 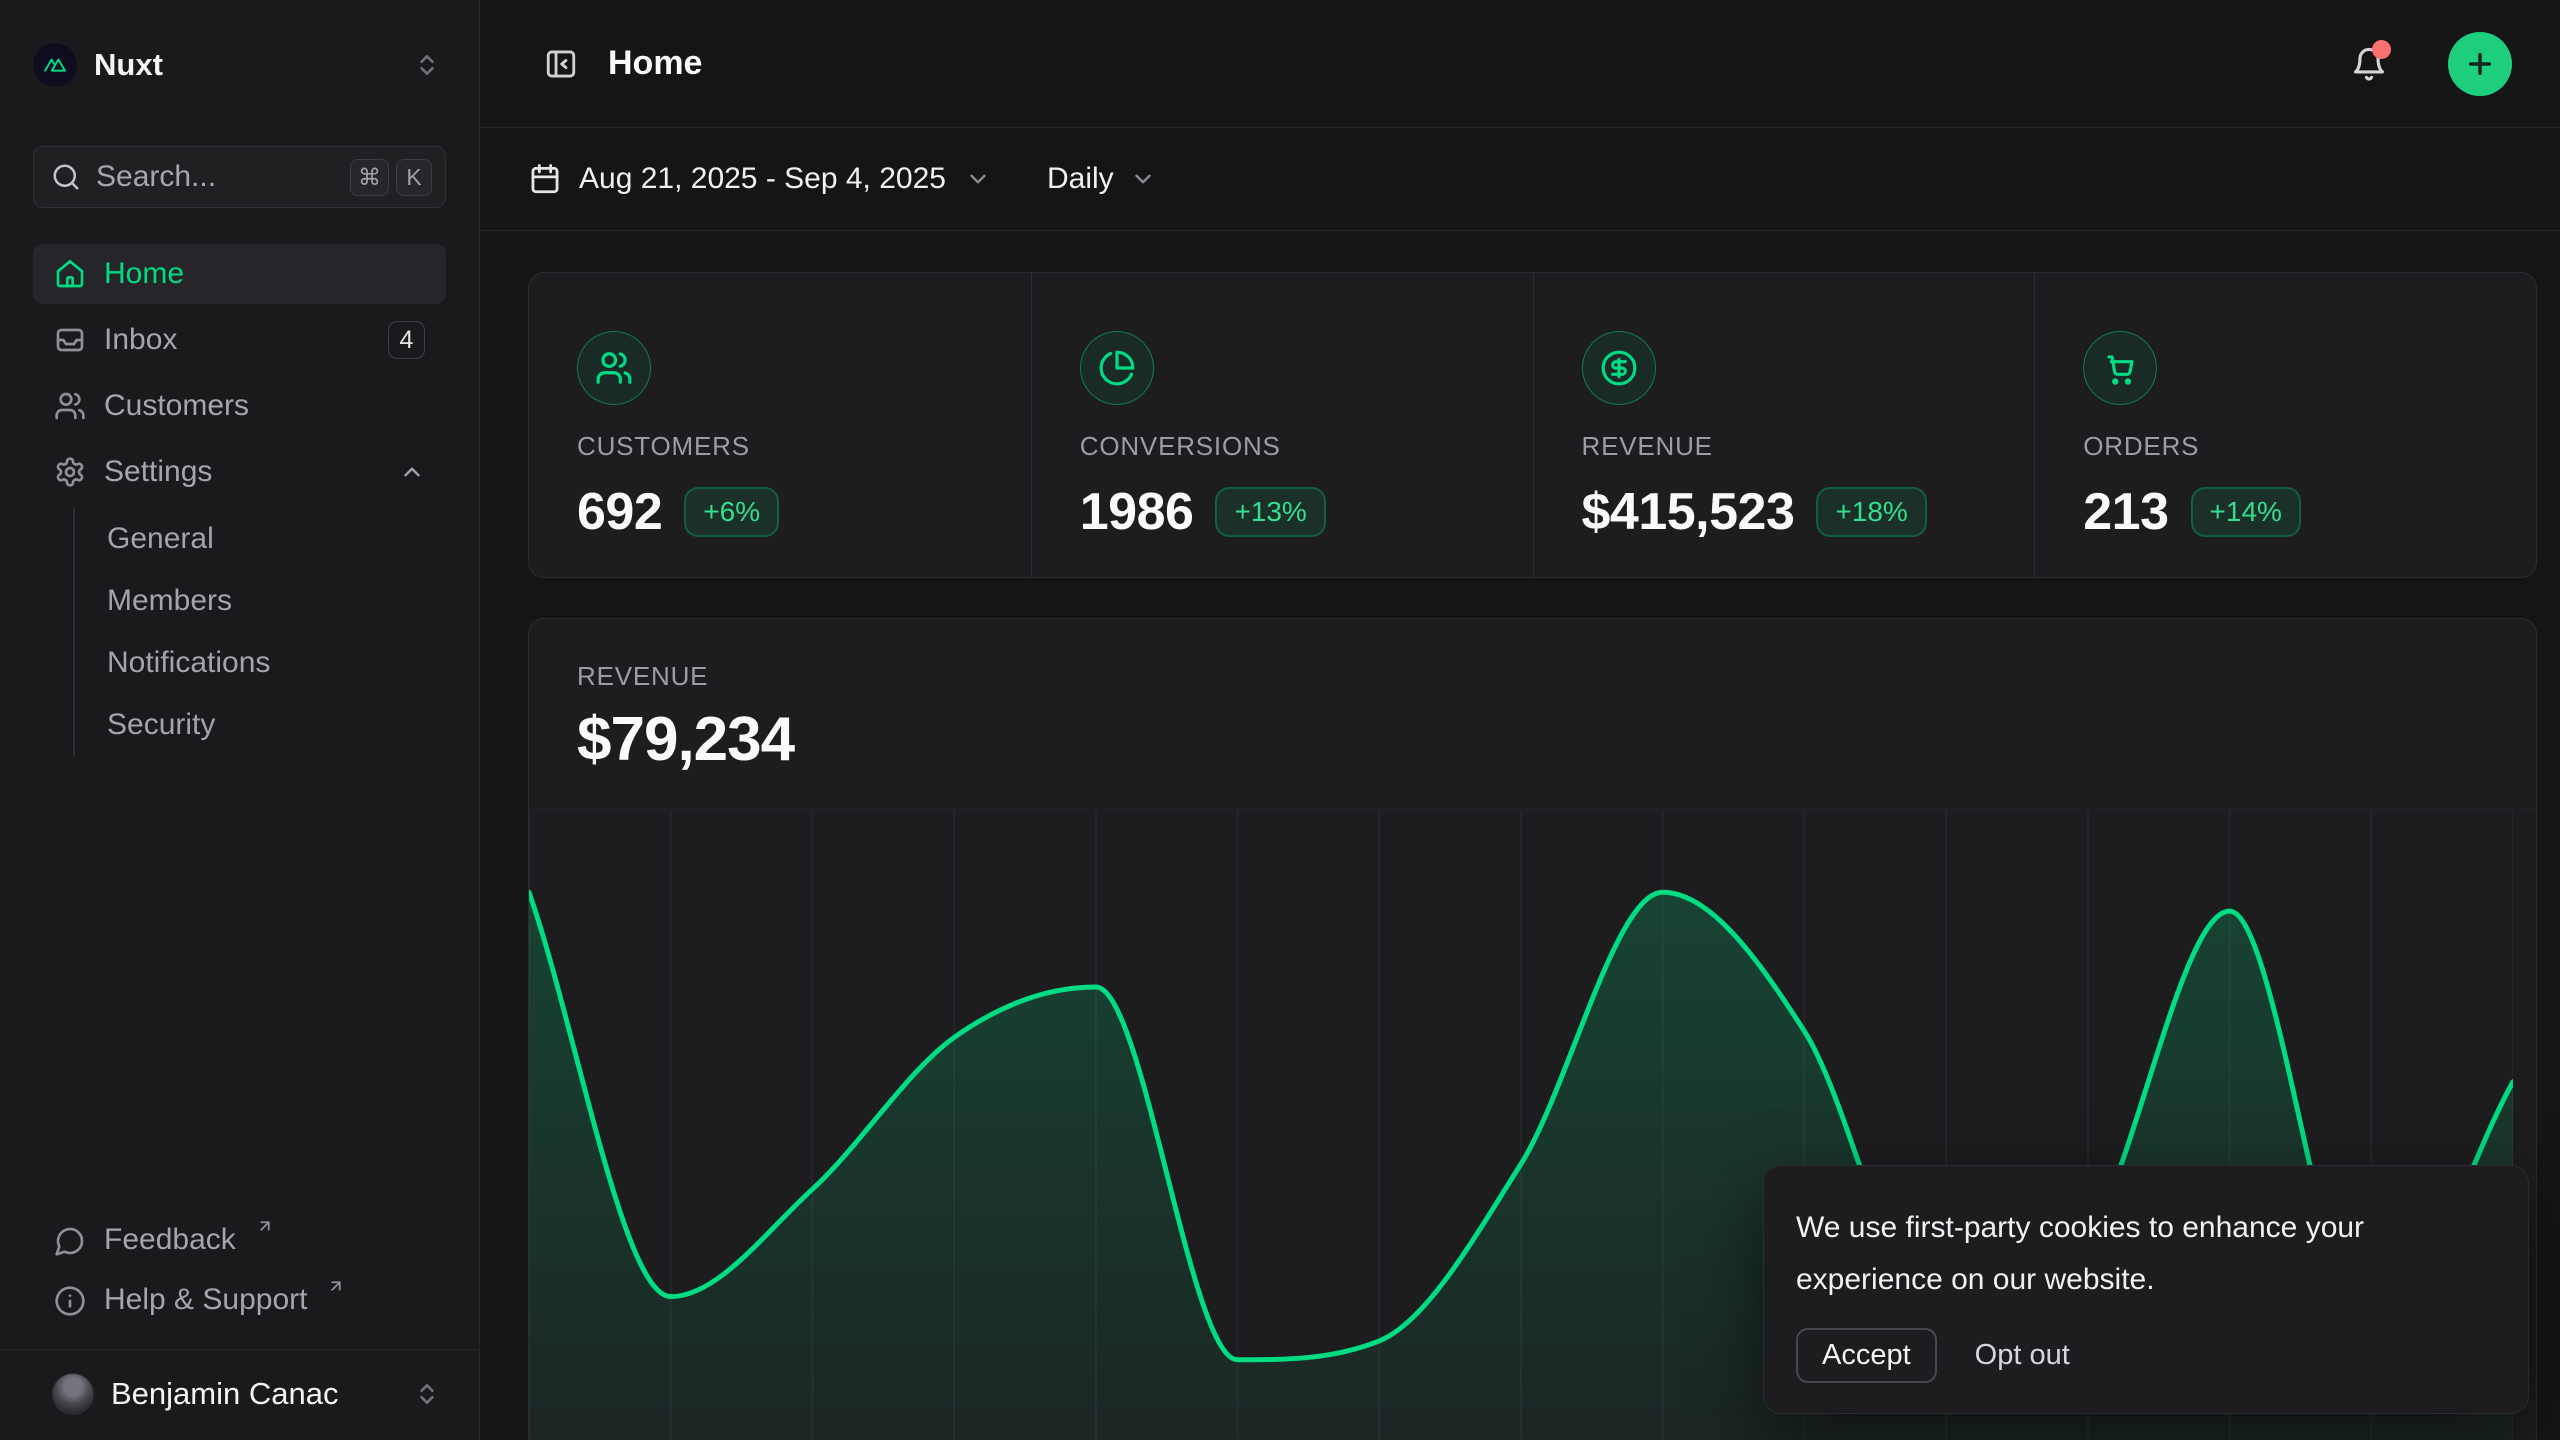 I want to click on sidebar-footer-links: Feedback Help & Support, so click(x=239, y=1273).